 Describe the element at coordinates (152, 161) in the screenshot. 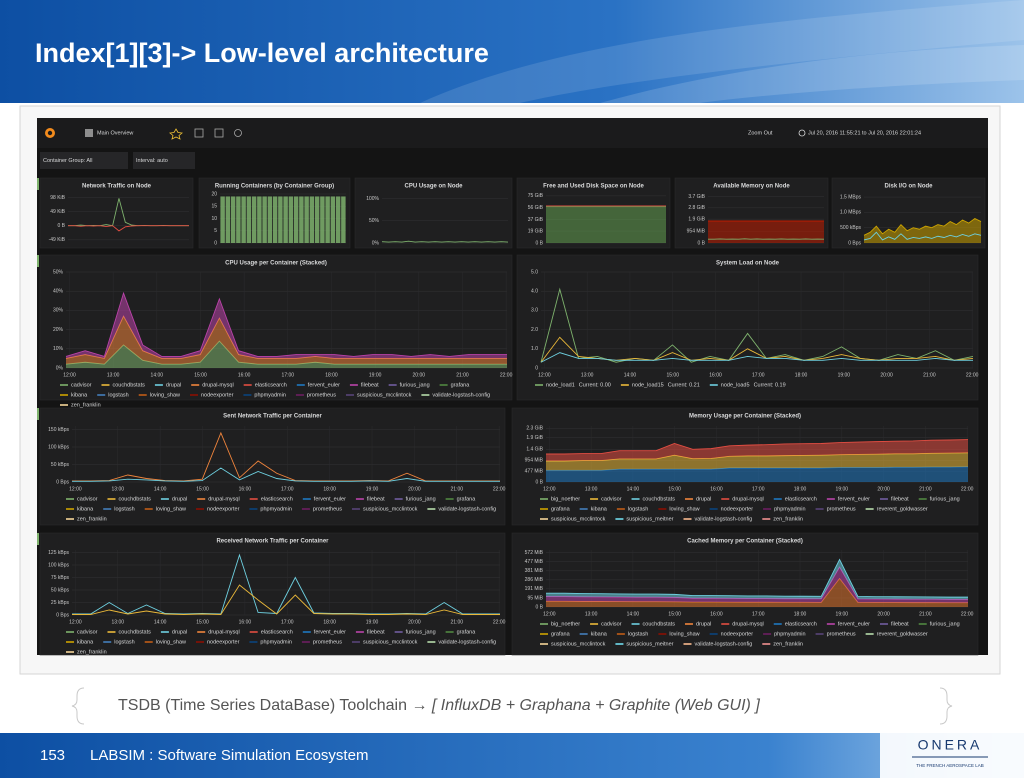

I see `variable: Interval: auto` at that location.